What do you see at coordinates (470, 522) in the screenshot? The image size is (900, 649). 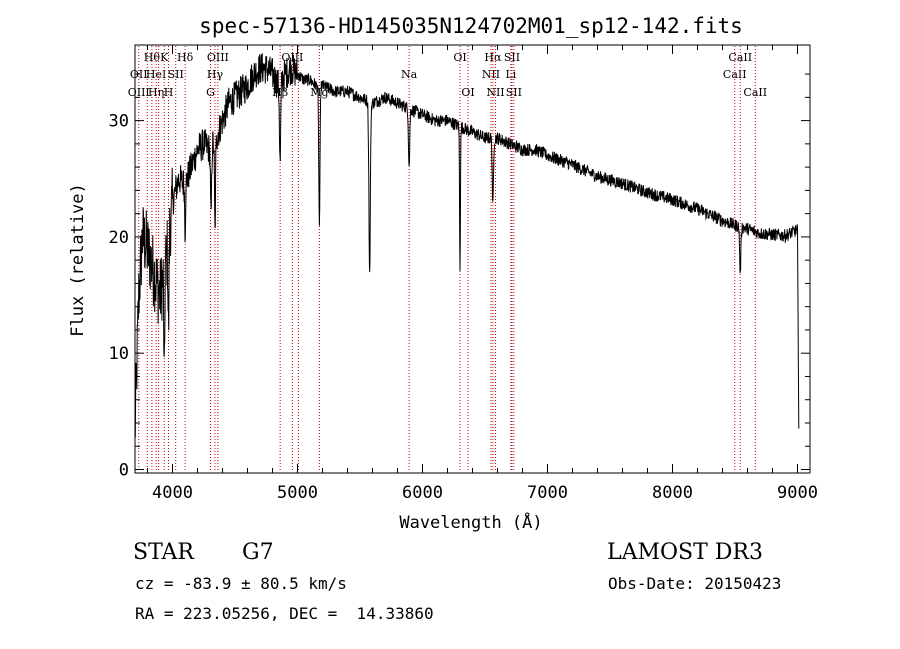 I see `x-axis-label: Wavelength (Å)` at bounding box center [470, 522].